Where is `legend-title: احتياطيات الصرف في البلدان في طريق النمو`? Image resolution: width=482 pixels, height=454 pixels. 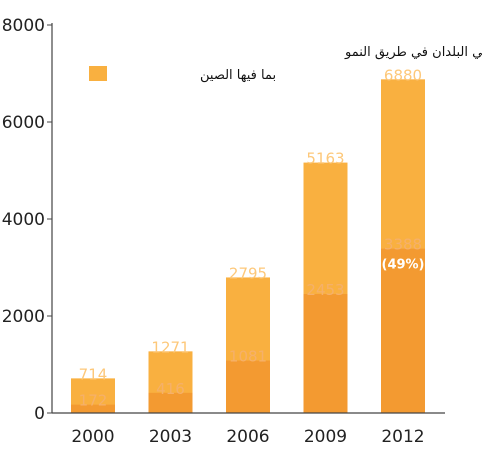 legend-title: احتياطيات الصرف في البلدان في طريق النمو is located at coordinates (413, 52).